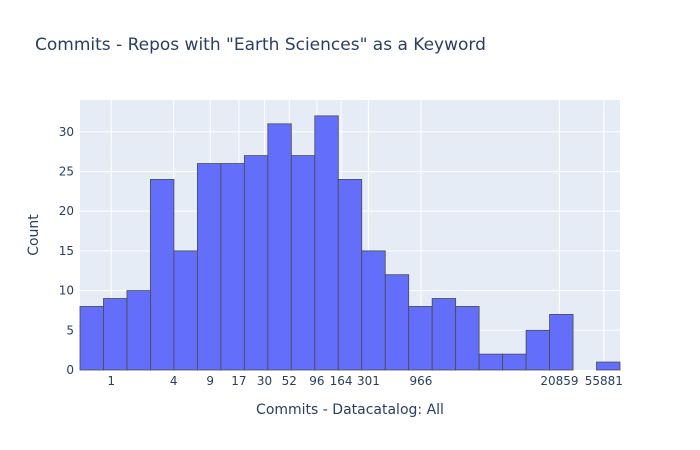 The height and width of the screenshot is (450, 700). Describe the element at coordinates (368, 381) in the screenshot. I see `x-tick-label: 301` at that location.